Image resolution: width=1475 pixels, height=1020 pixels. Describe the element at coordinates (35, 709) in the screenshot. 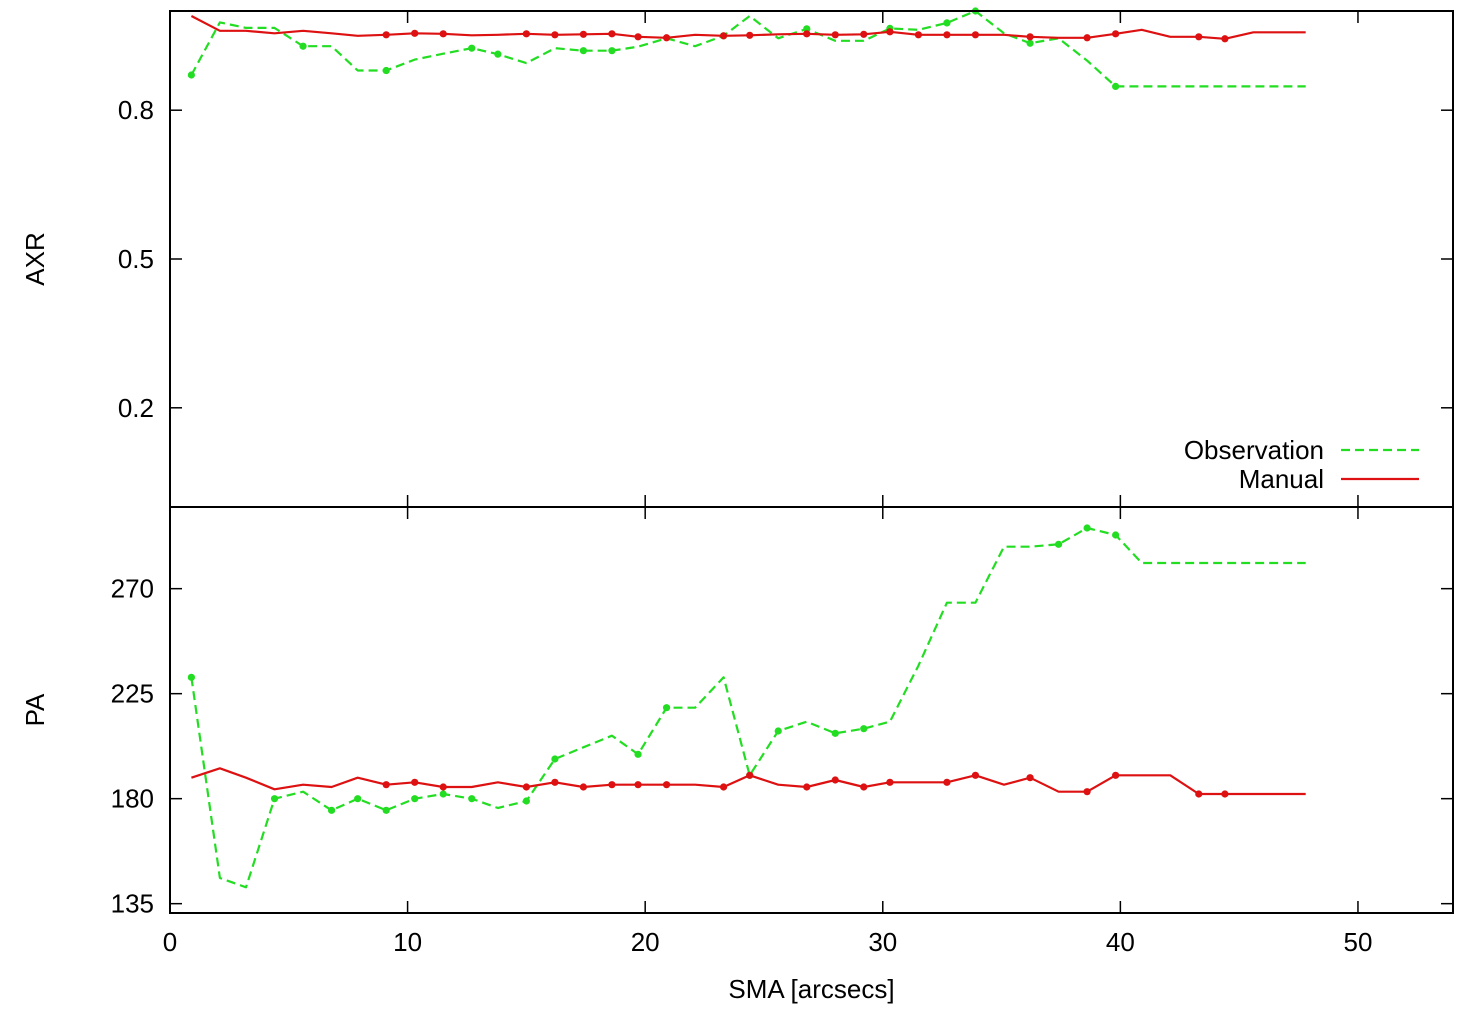

I see `bottom-ylabel: PA` at that location.